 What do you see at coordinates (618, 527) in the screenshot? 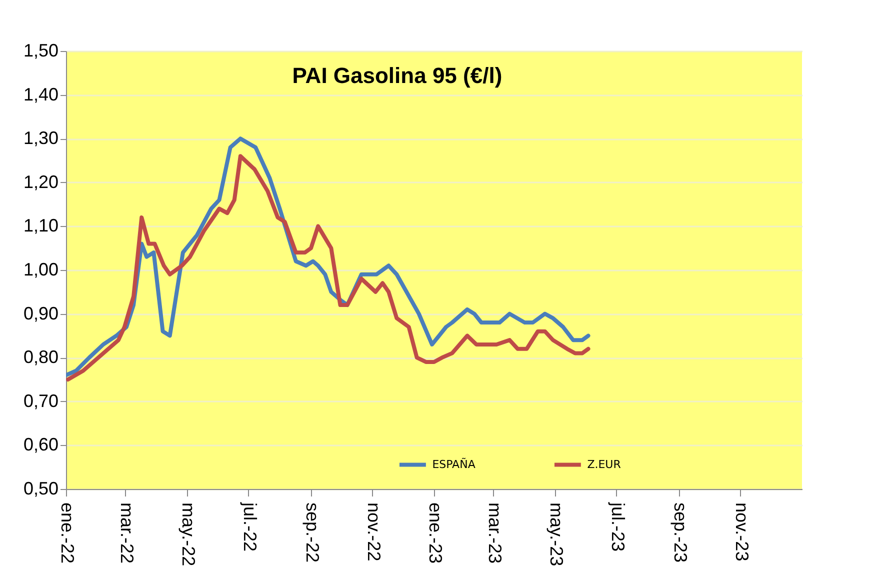
I see `x-tick-label: jul.-23` at bounding box center [618, 527].